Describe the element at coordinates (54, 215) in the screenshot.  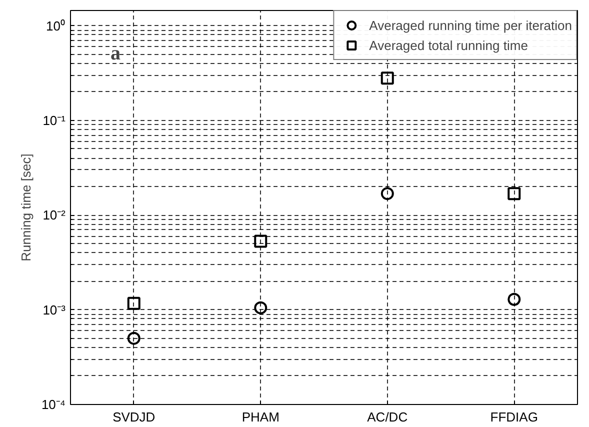
I see `y-tick-label: 10⁻²` at that location.